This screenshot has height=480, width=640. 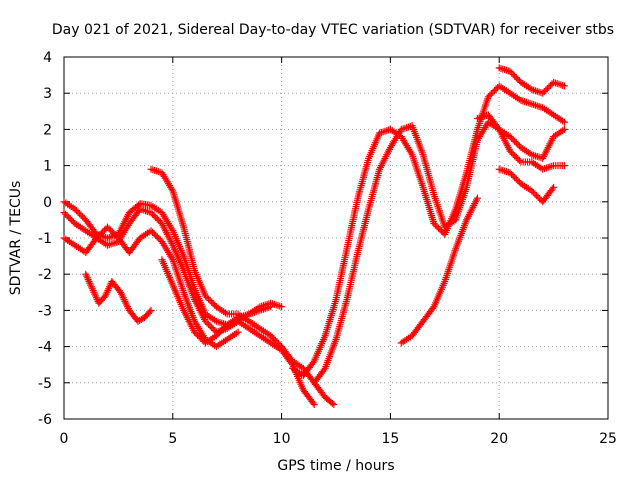 I want to click on y-tick-label: 3, so click(x=47, y=94).